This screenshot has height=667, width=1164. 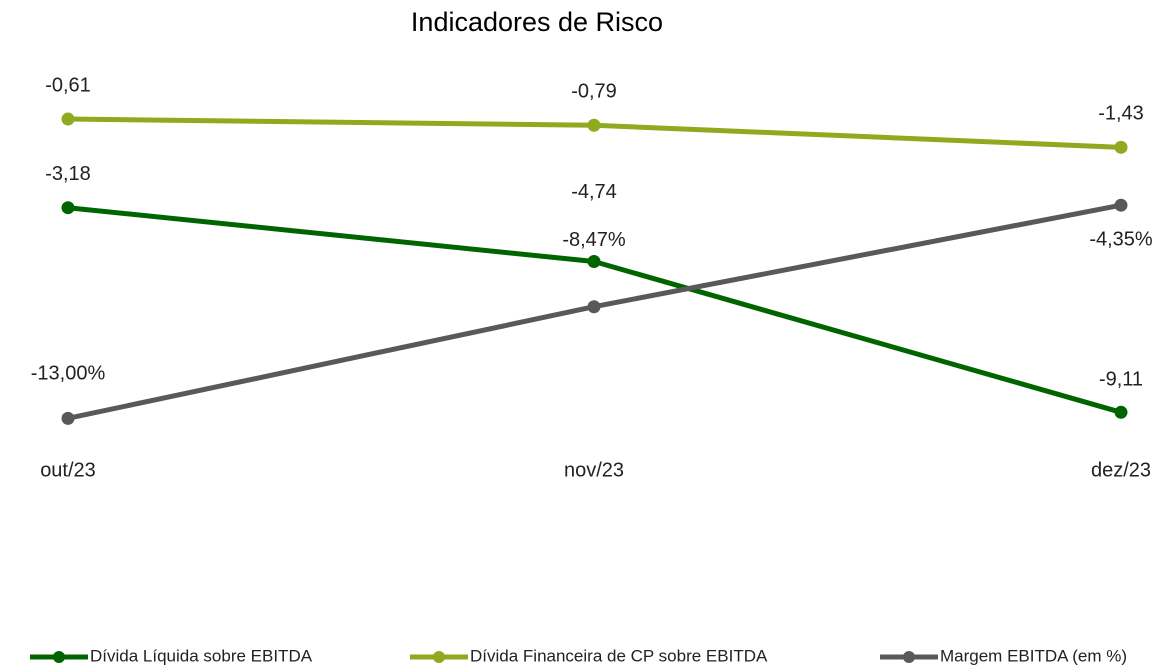 What do you see at coordinates (68, 85) in the screenshot?
I see `data-label: -0,61` at bounding box center [68, 85].